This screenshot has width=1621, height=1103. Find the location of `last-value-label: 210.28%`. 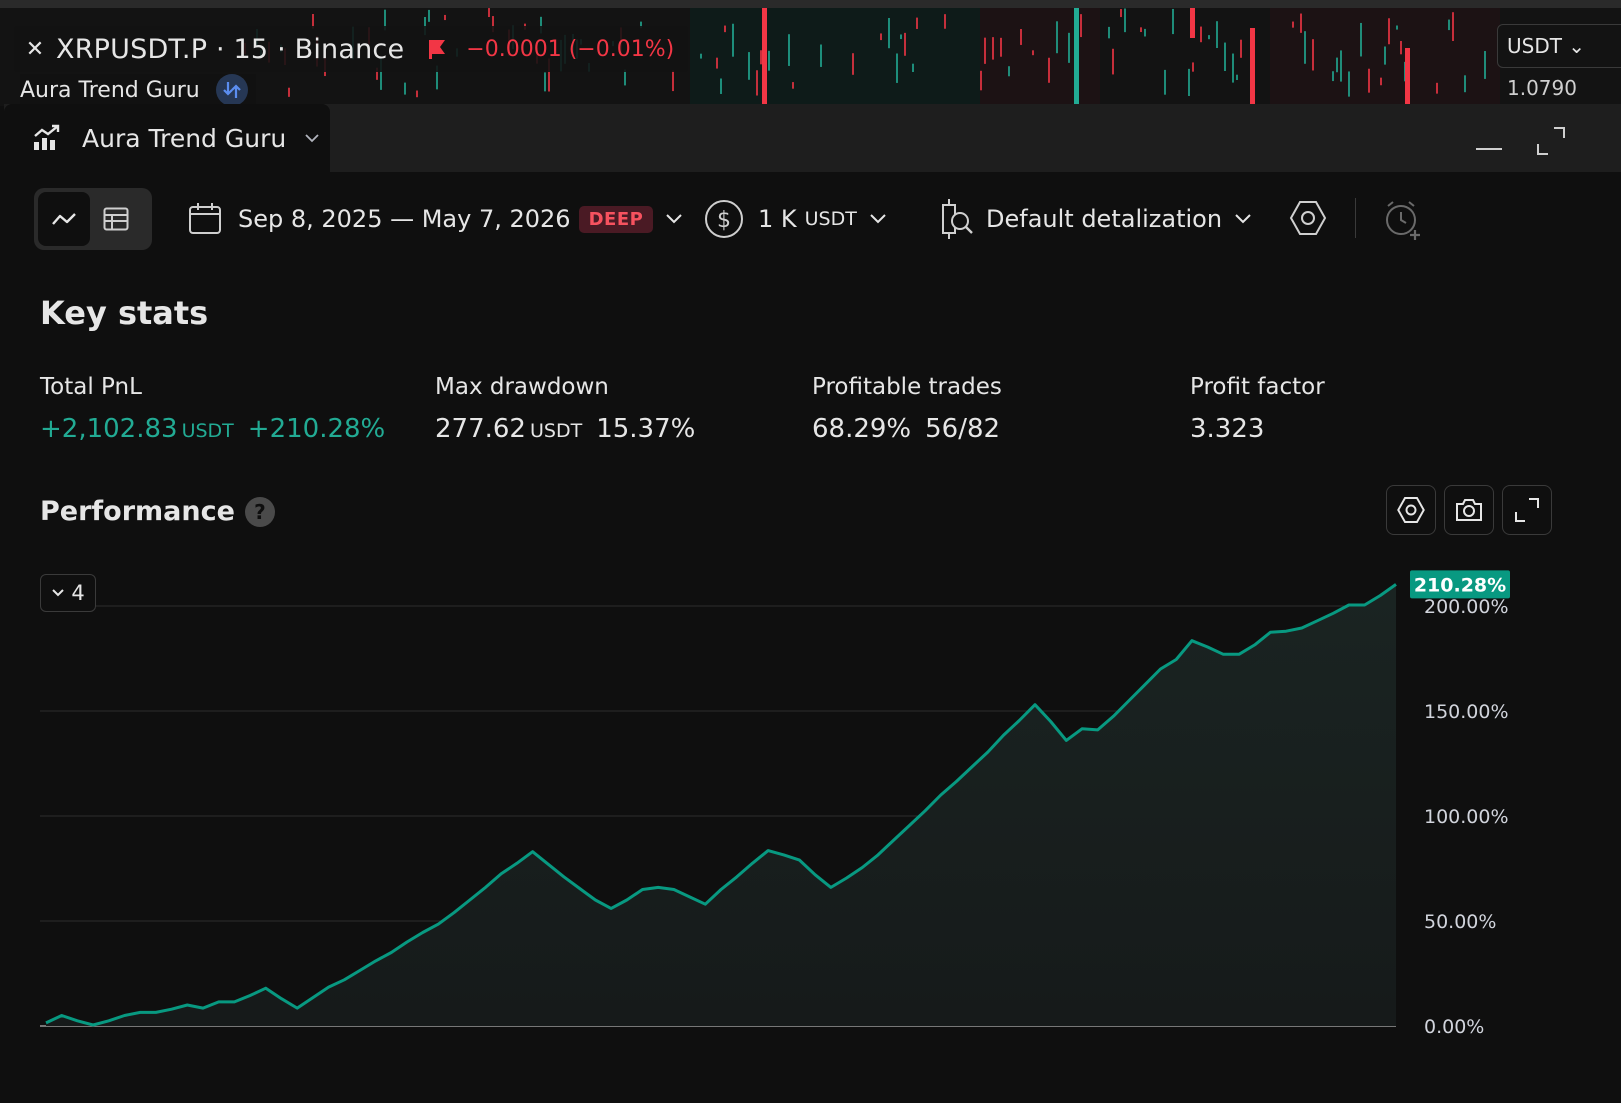

last-value-label: 210.28% is located at coordinates (1460, 585).